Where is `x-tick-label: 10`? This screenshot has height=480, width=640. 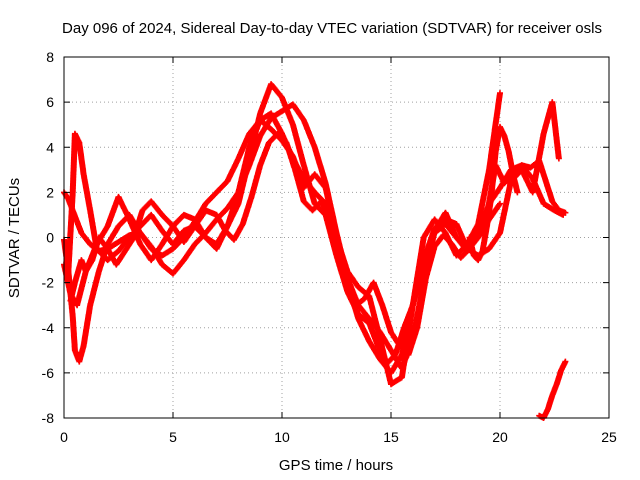 x-tick-label: 10 is located at coordinates (282, 437).